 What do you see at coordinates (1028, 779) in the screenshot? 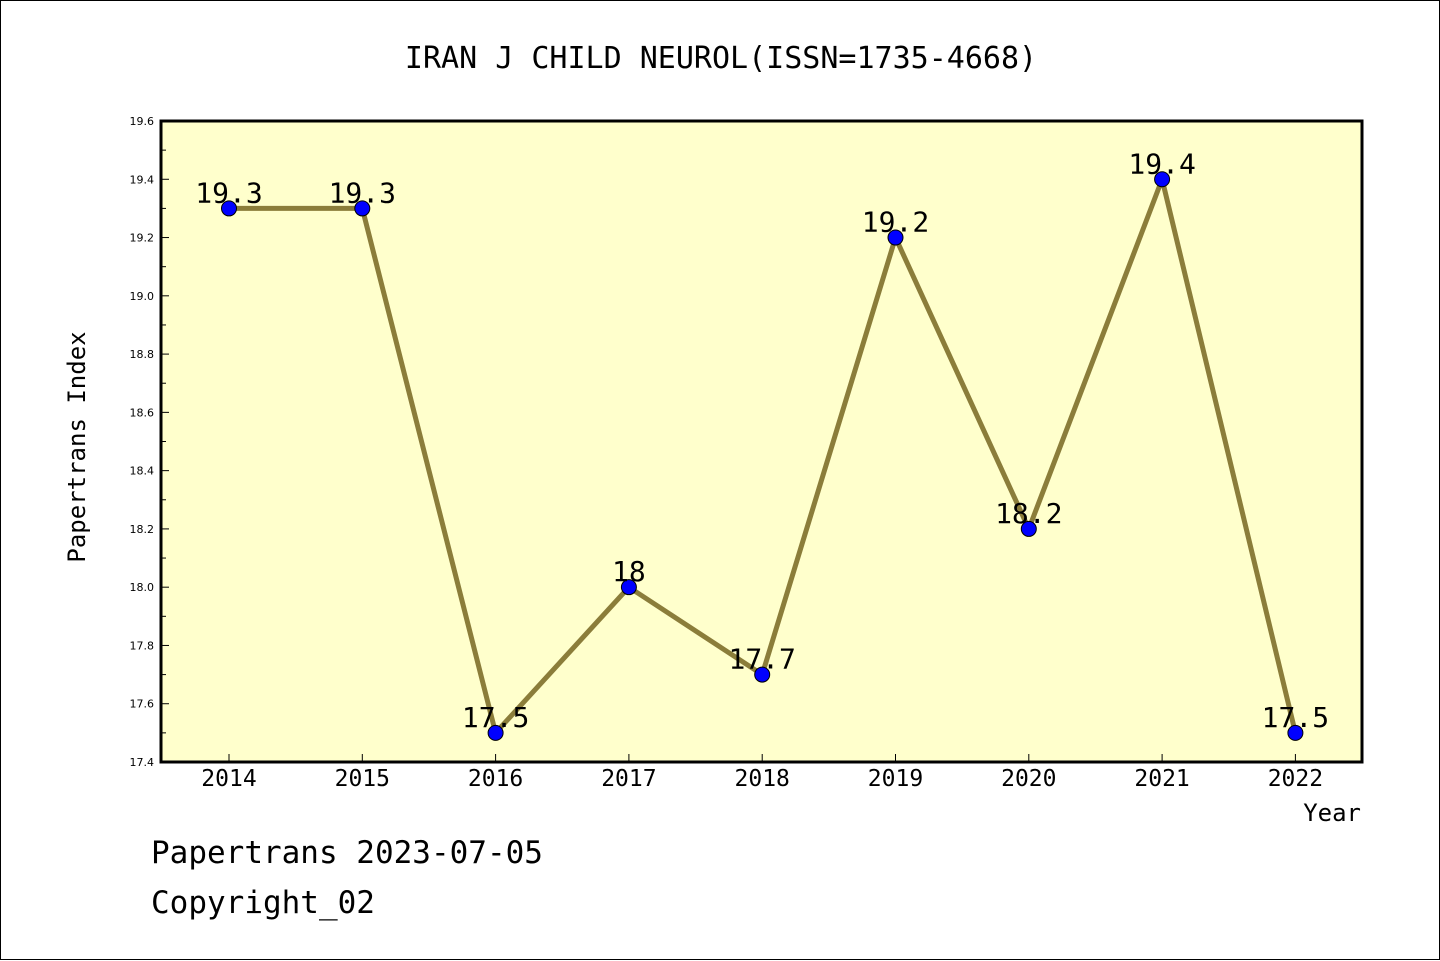
I see `x-tick-label: 2020` at bounding box center [1028, 779].